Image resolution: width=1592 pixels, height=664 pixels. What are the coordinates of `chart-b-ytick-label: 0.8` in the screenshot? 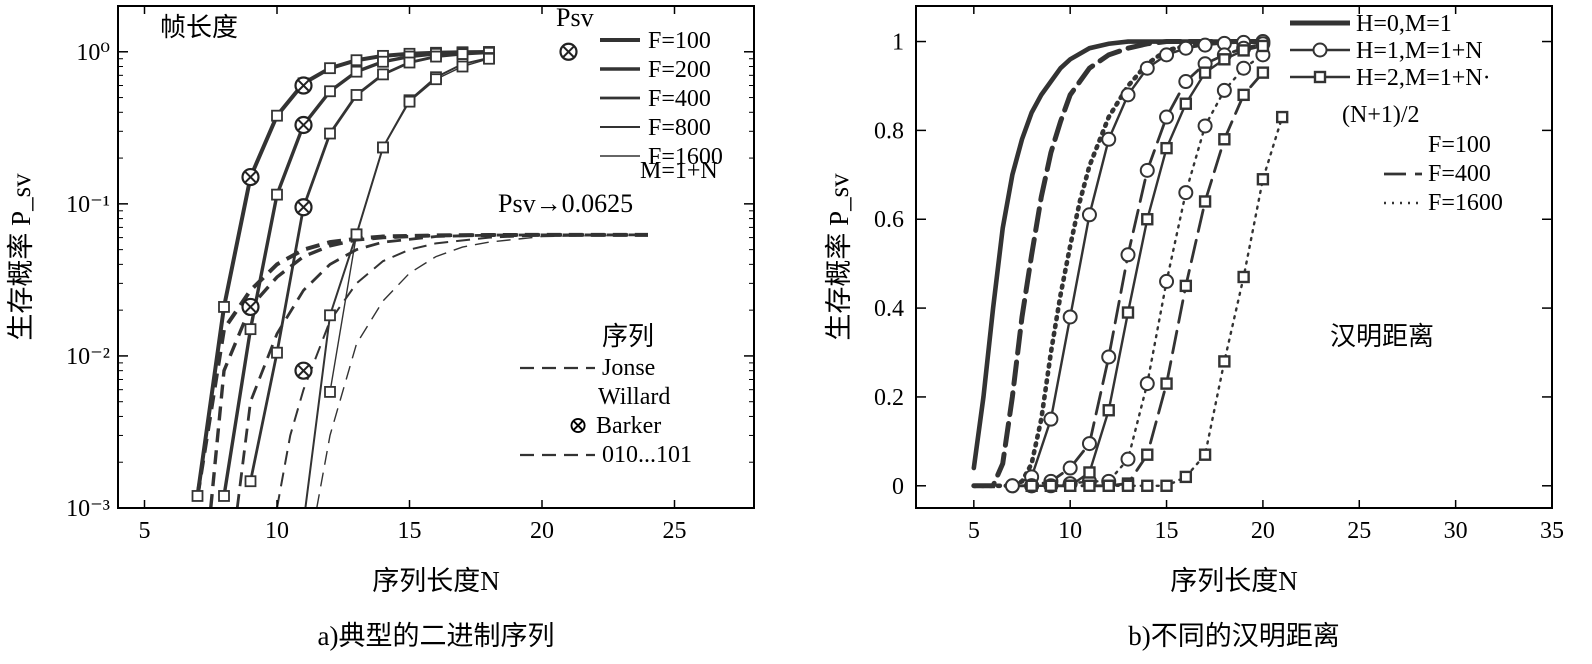 It's located at (889, 131).